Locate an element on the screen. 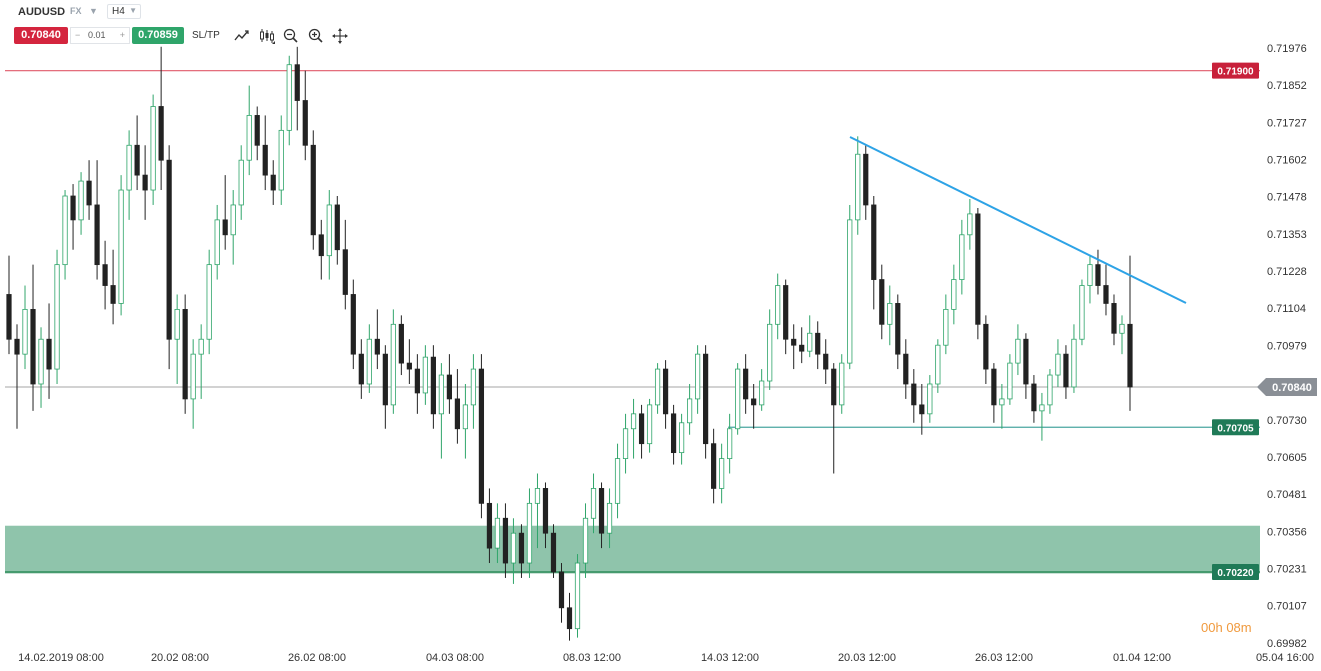 This screenshot has height=671, width=1321. move-icon is located at coordinates (340, 36).